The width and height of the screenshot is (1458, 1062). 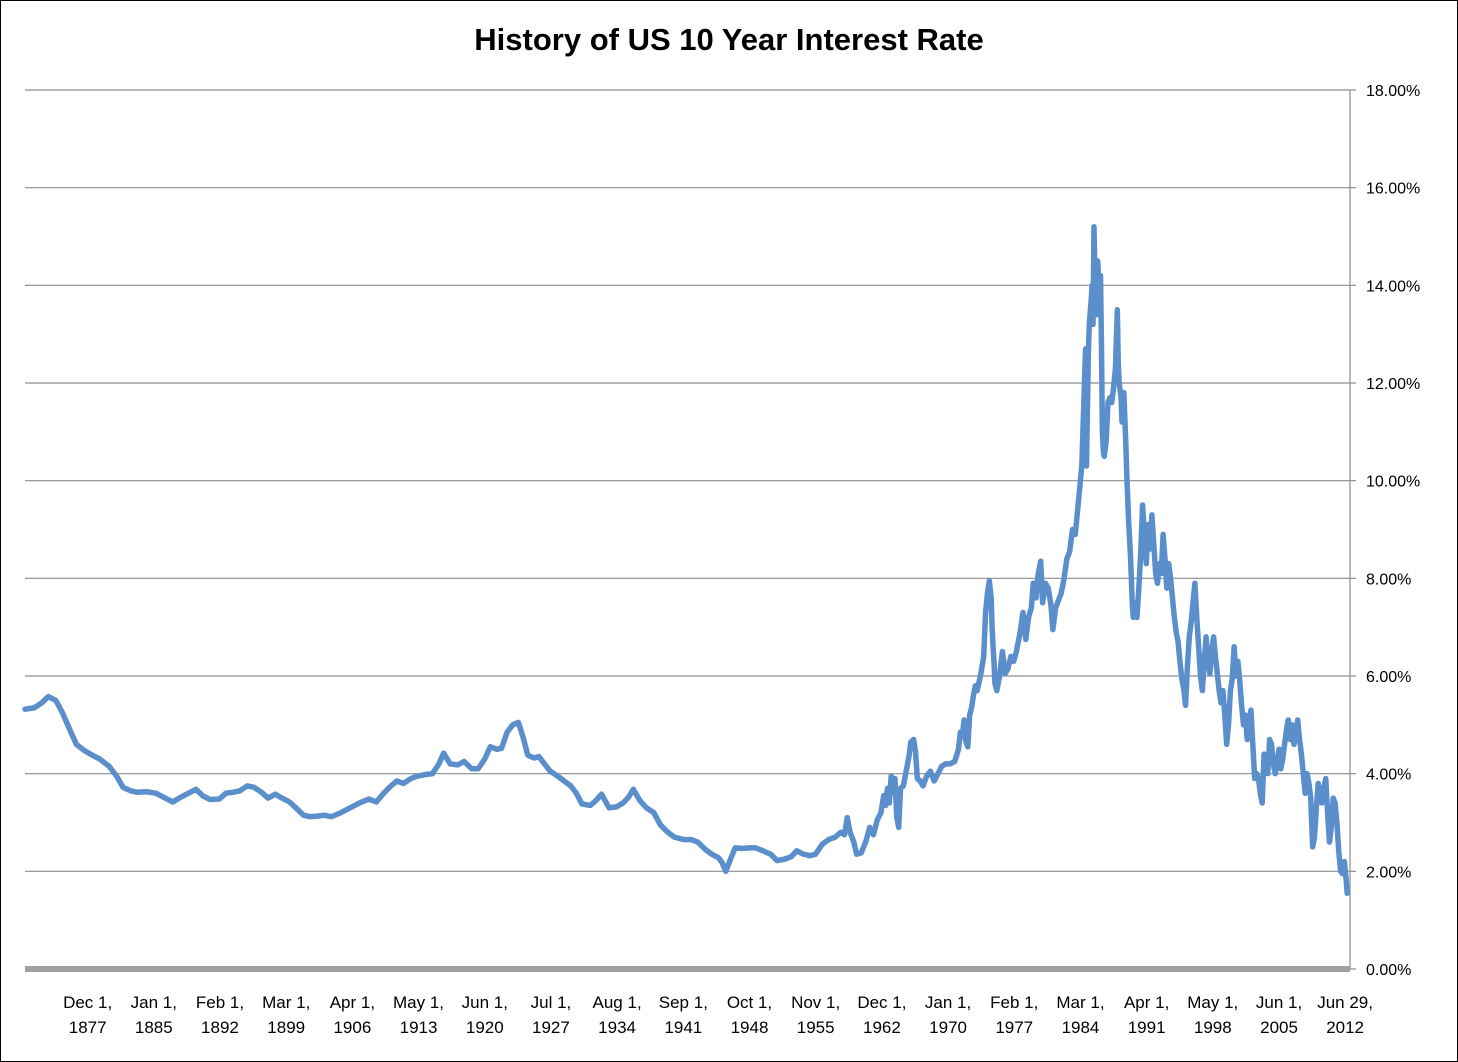 What do you see at coordinates (1081, 1027) in the screenshot?
I see `x-tick-label-line2: 1984` at bounding box center [1081, 1027].